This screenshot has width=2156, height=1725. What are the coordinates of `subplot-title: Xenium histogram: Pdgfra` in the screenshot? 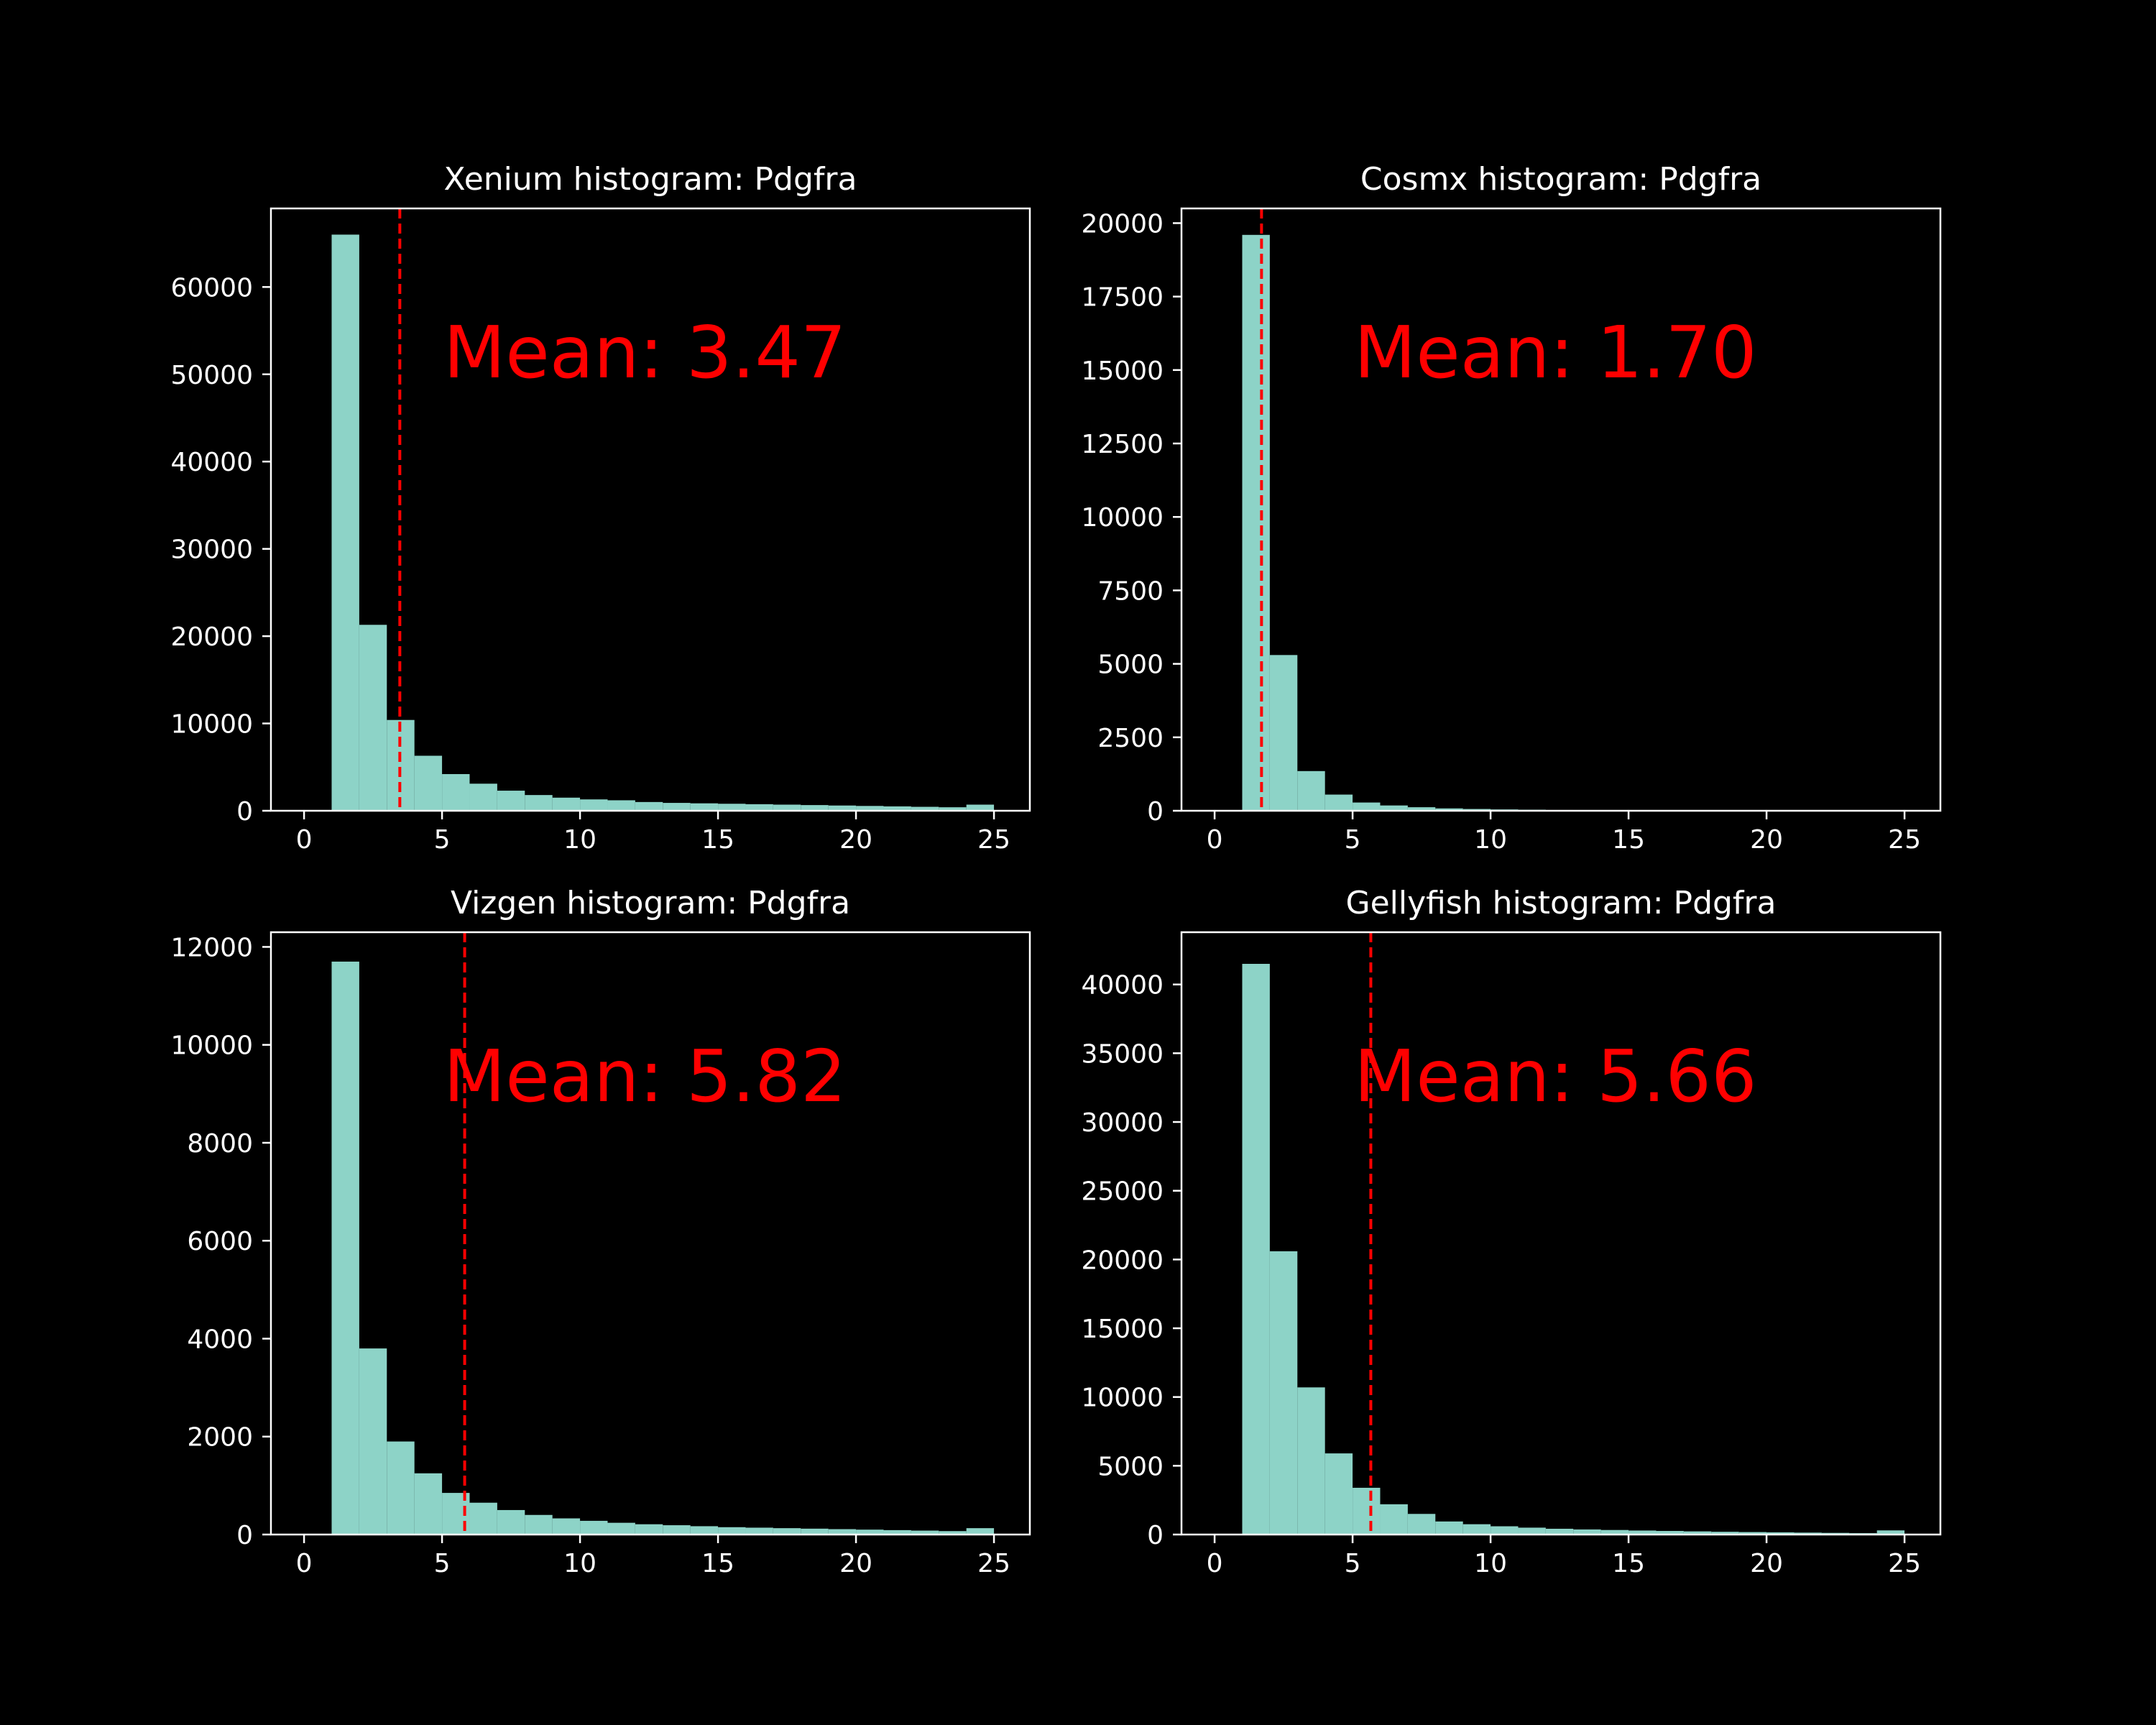 It's located at (650, 179).